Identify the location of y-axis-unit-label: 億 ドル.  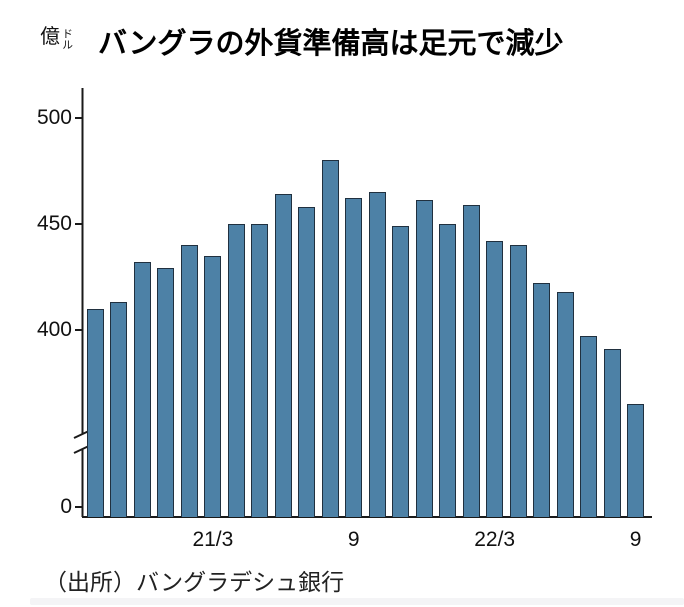
(56, 38).